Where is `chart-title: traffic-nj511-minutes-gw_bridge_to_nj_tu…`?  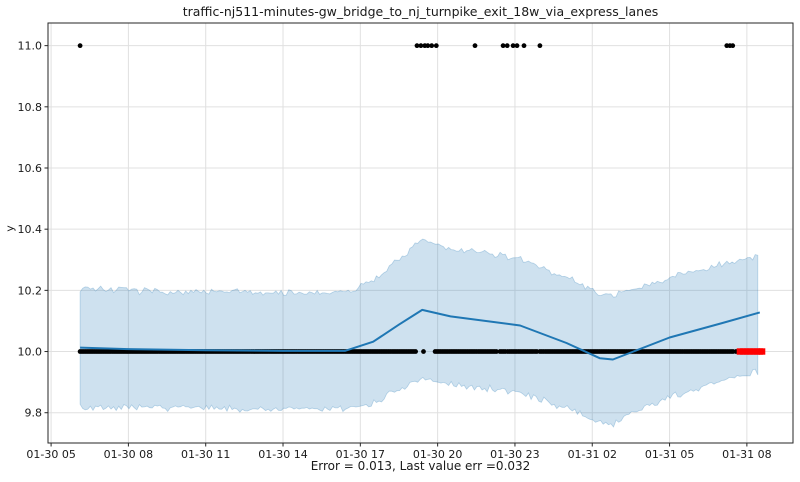
chart-title: traffic-nj511-minutes-gw_bridge_to_nj_tu… is located at coordinates (420, 11).